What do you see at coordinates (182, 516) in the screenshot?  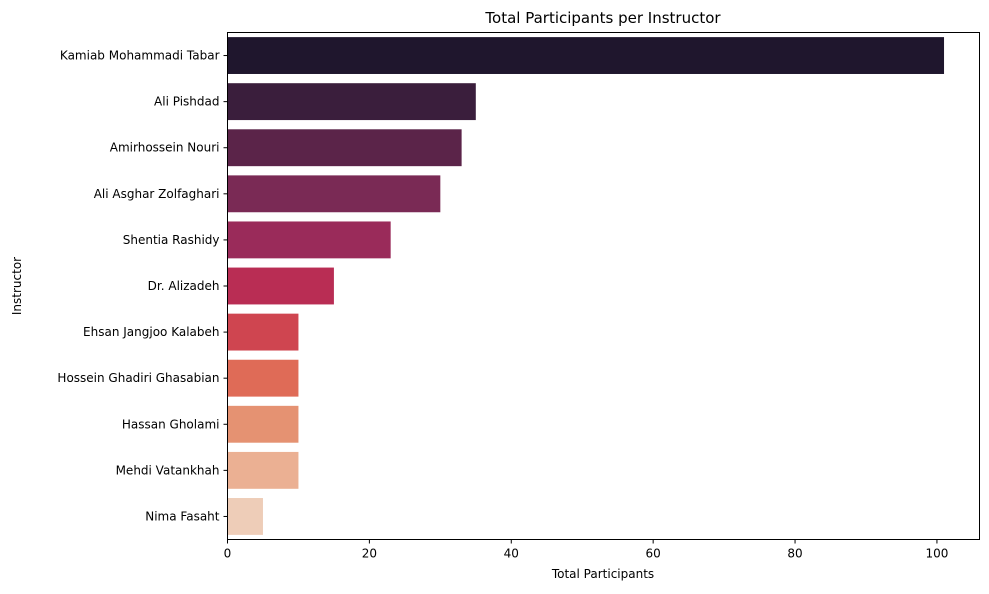 I see `y-tick-label: Nima Fasaht` at bounding box center [182, 516].